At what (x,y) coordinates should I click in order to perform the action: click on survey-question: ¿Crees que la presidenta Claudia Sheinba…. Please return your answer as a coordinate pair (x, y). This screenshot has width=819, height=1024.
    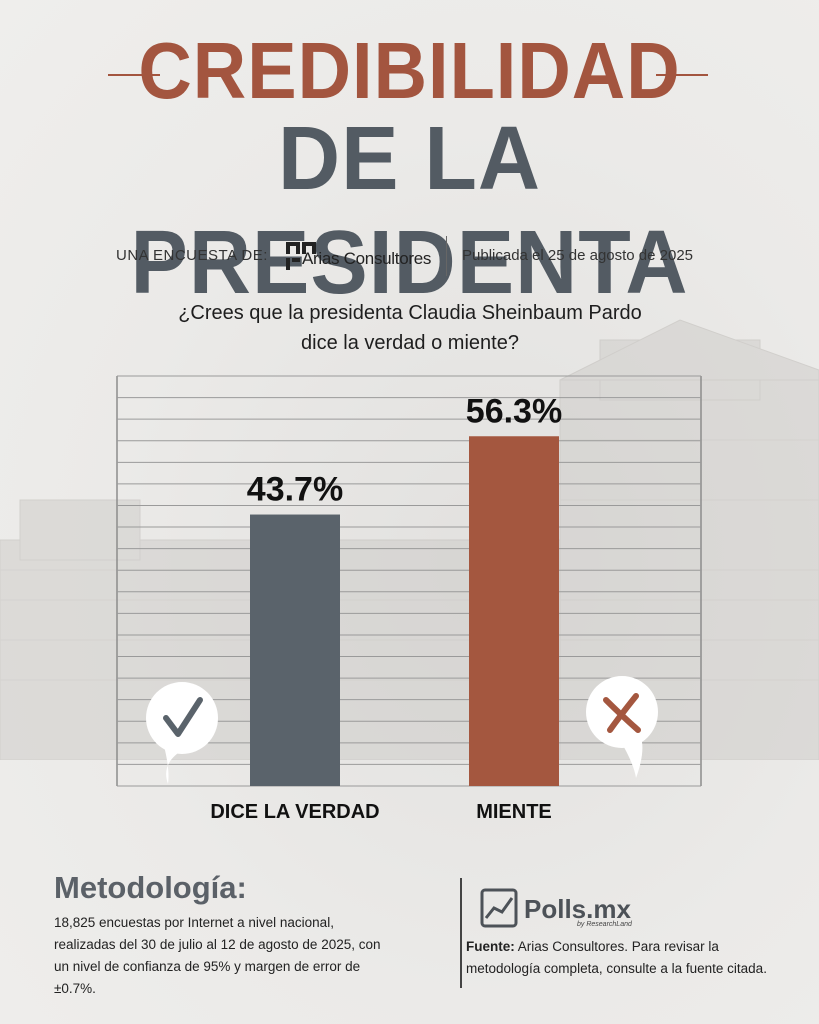
    Looking at the image, I should click on (410, 328).